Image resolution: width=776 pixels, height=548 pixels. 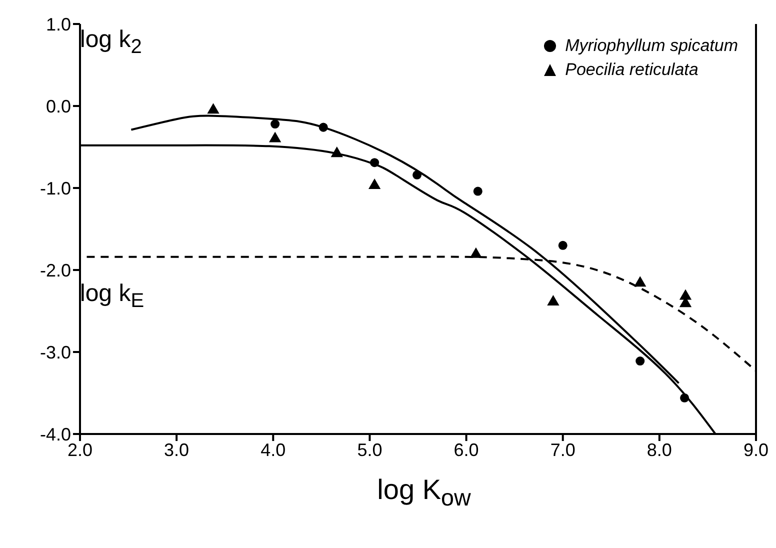 I want to click on x-tick-label: 3.0, so click(x=177, y=450).